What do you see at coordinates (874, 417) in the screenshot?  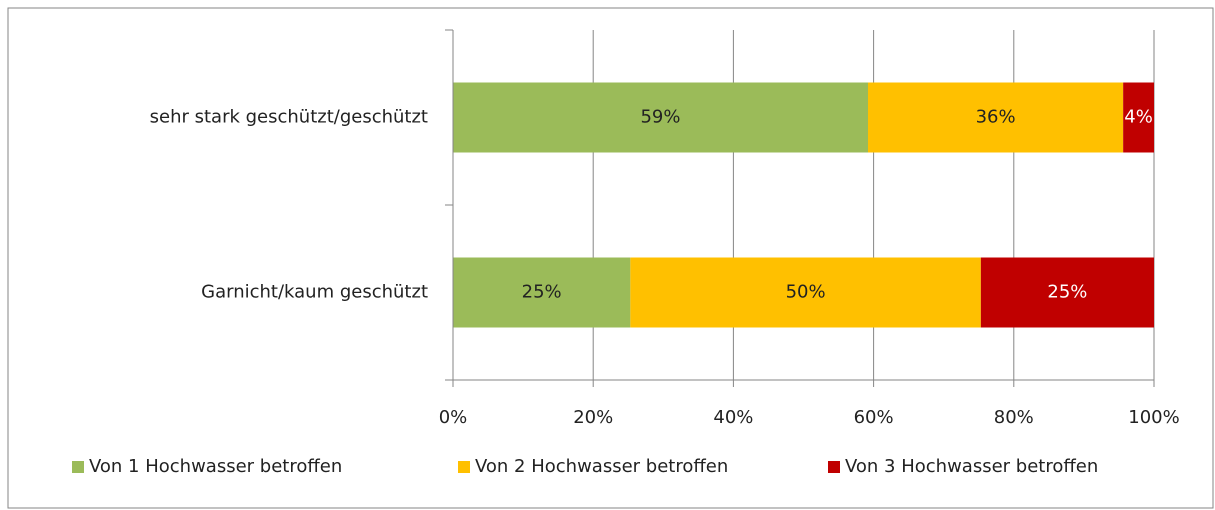 I see `x-tick-label: 60%` at bounding box center [874, 417].